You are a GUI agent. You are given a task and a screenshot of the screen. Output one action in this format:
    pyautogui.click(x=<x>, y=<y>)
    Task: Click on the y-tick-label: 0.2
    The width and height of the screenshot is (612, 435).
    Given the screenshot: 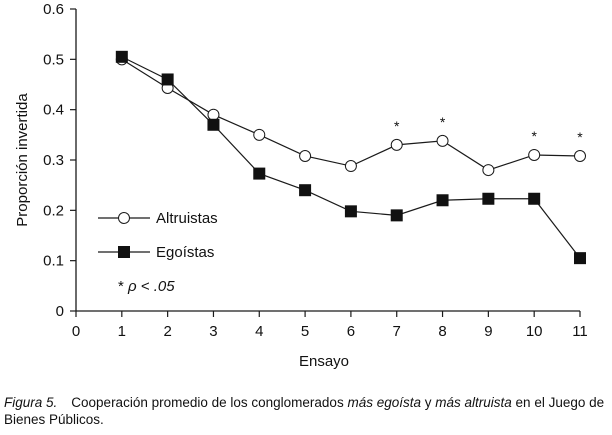 What is the action you would take?
    pyautogui.click(x=53, y=210)
    